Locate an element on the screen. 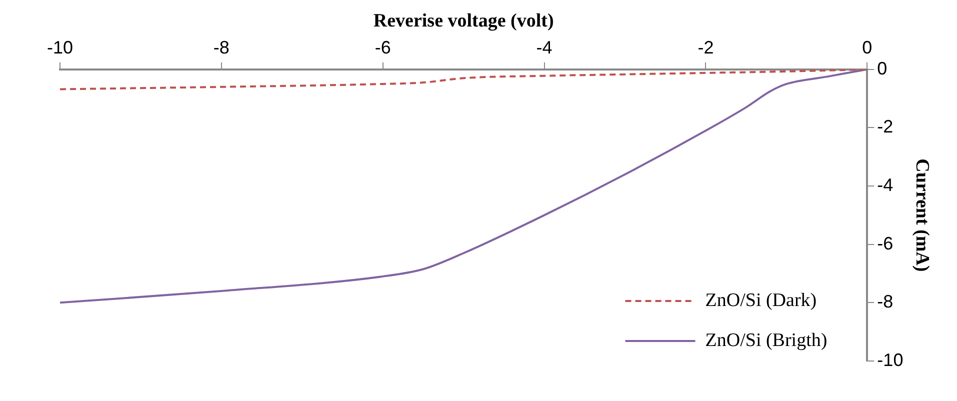  x-tick-label: -8 is located at coordinates (221, 48).